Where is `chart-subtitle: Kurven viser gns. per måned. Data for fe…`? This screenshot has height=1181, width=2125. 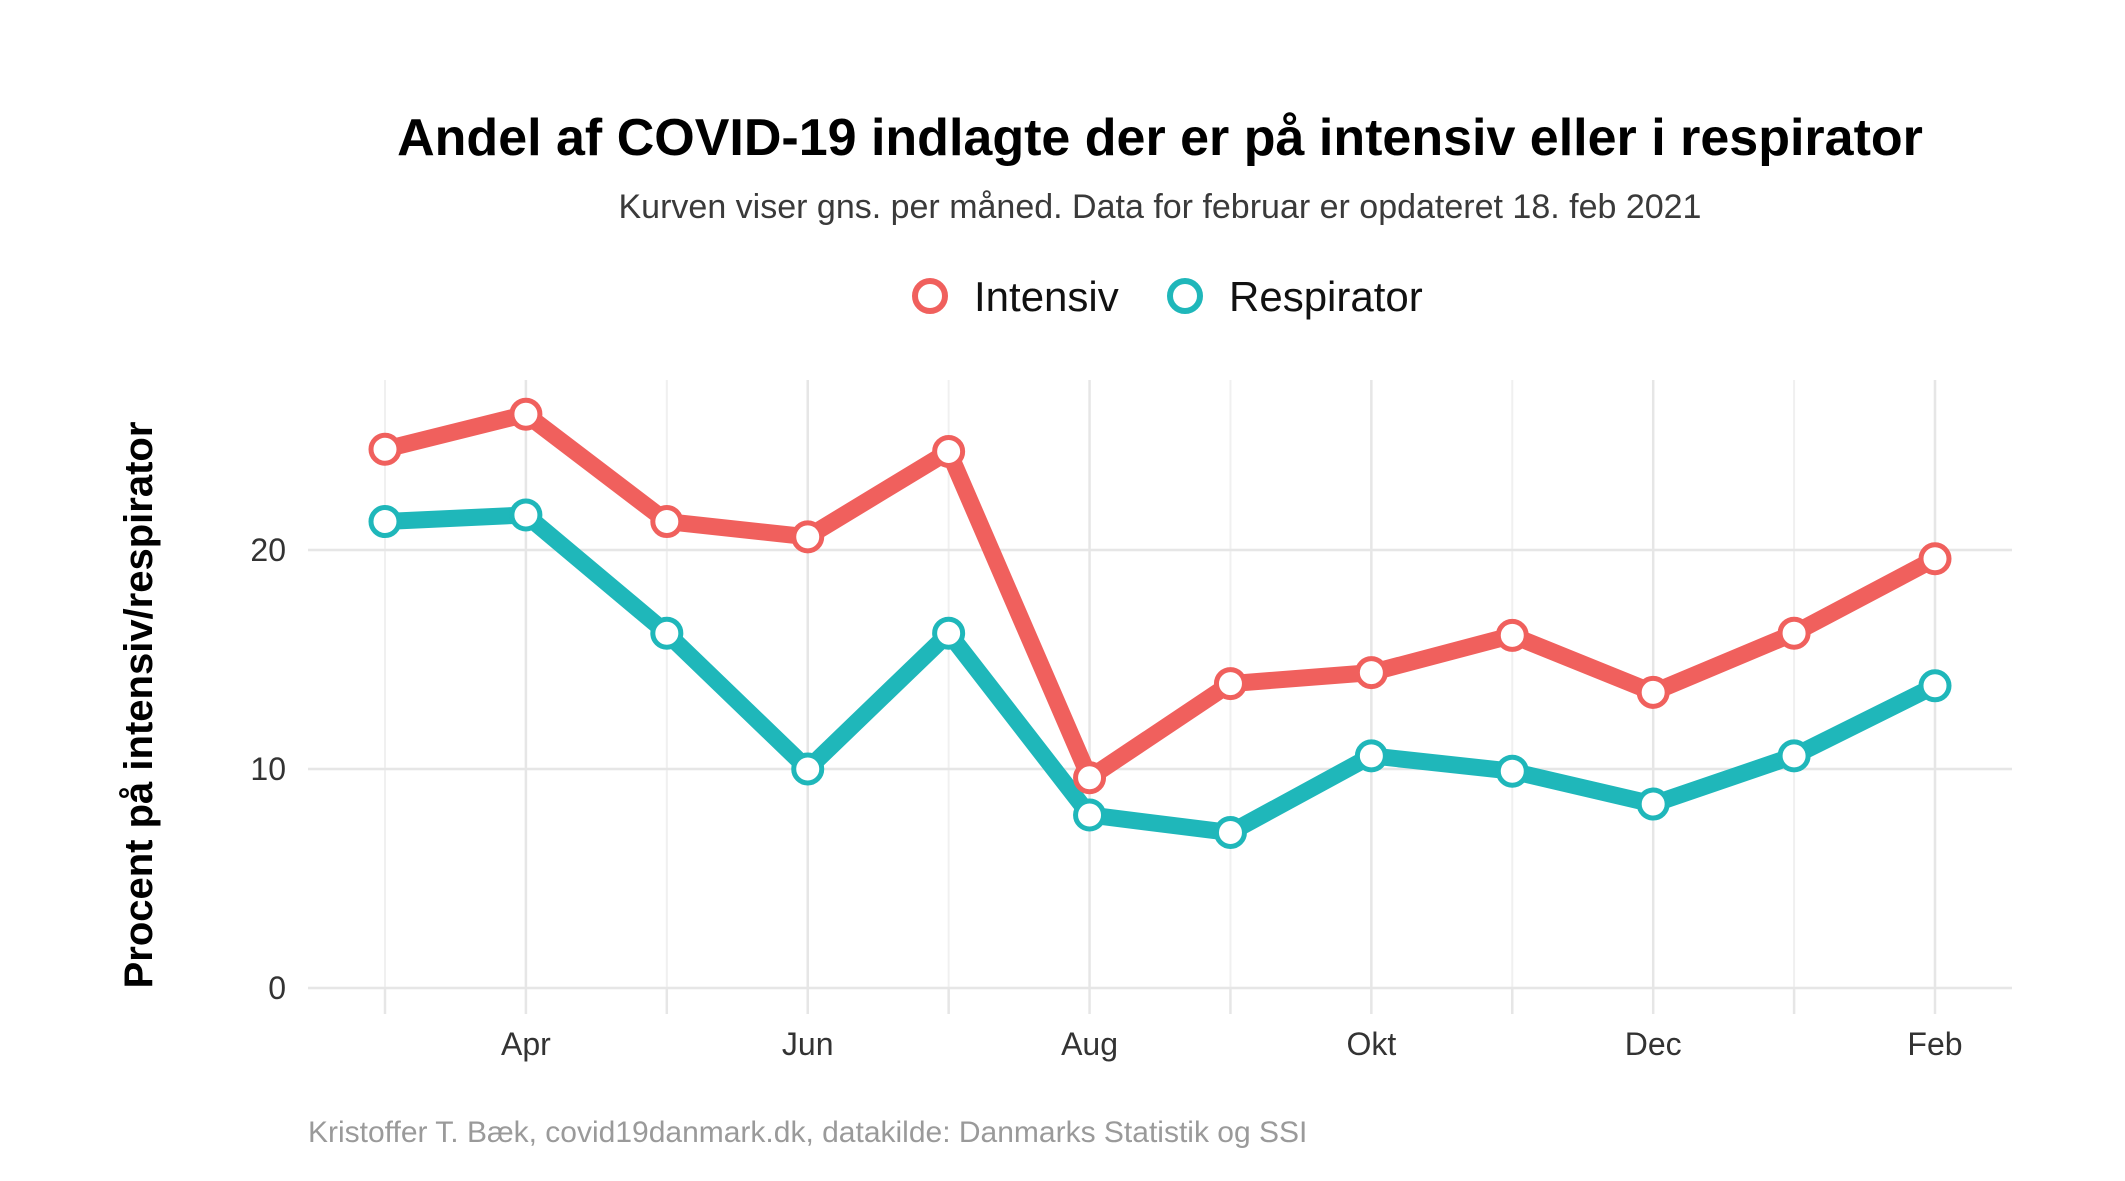
chart-subtitle: Kurven viser gns. per måned. Data for fe… is located at coordinates (1160, 207).